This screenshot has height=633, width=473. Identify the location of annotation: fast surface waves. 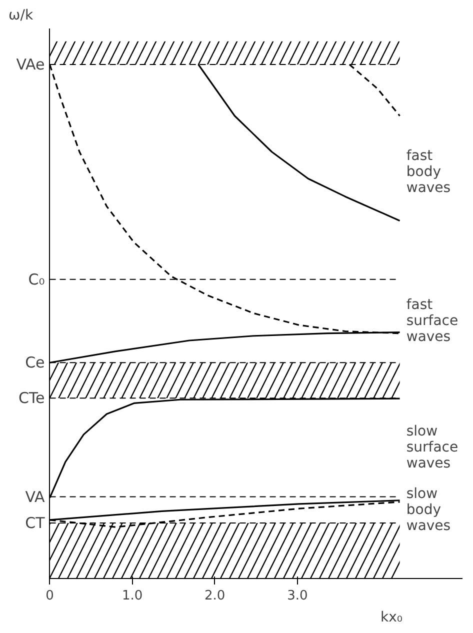
(432, 320).